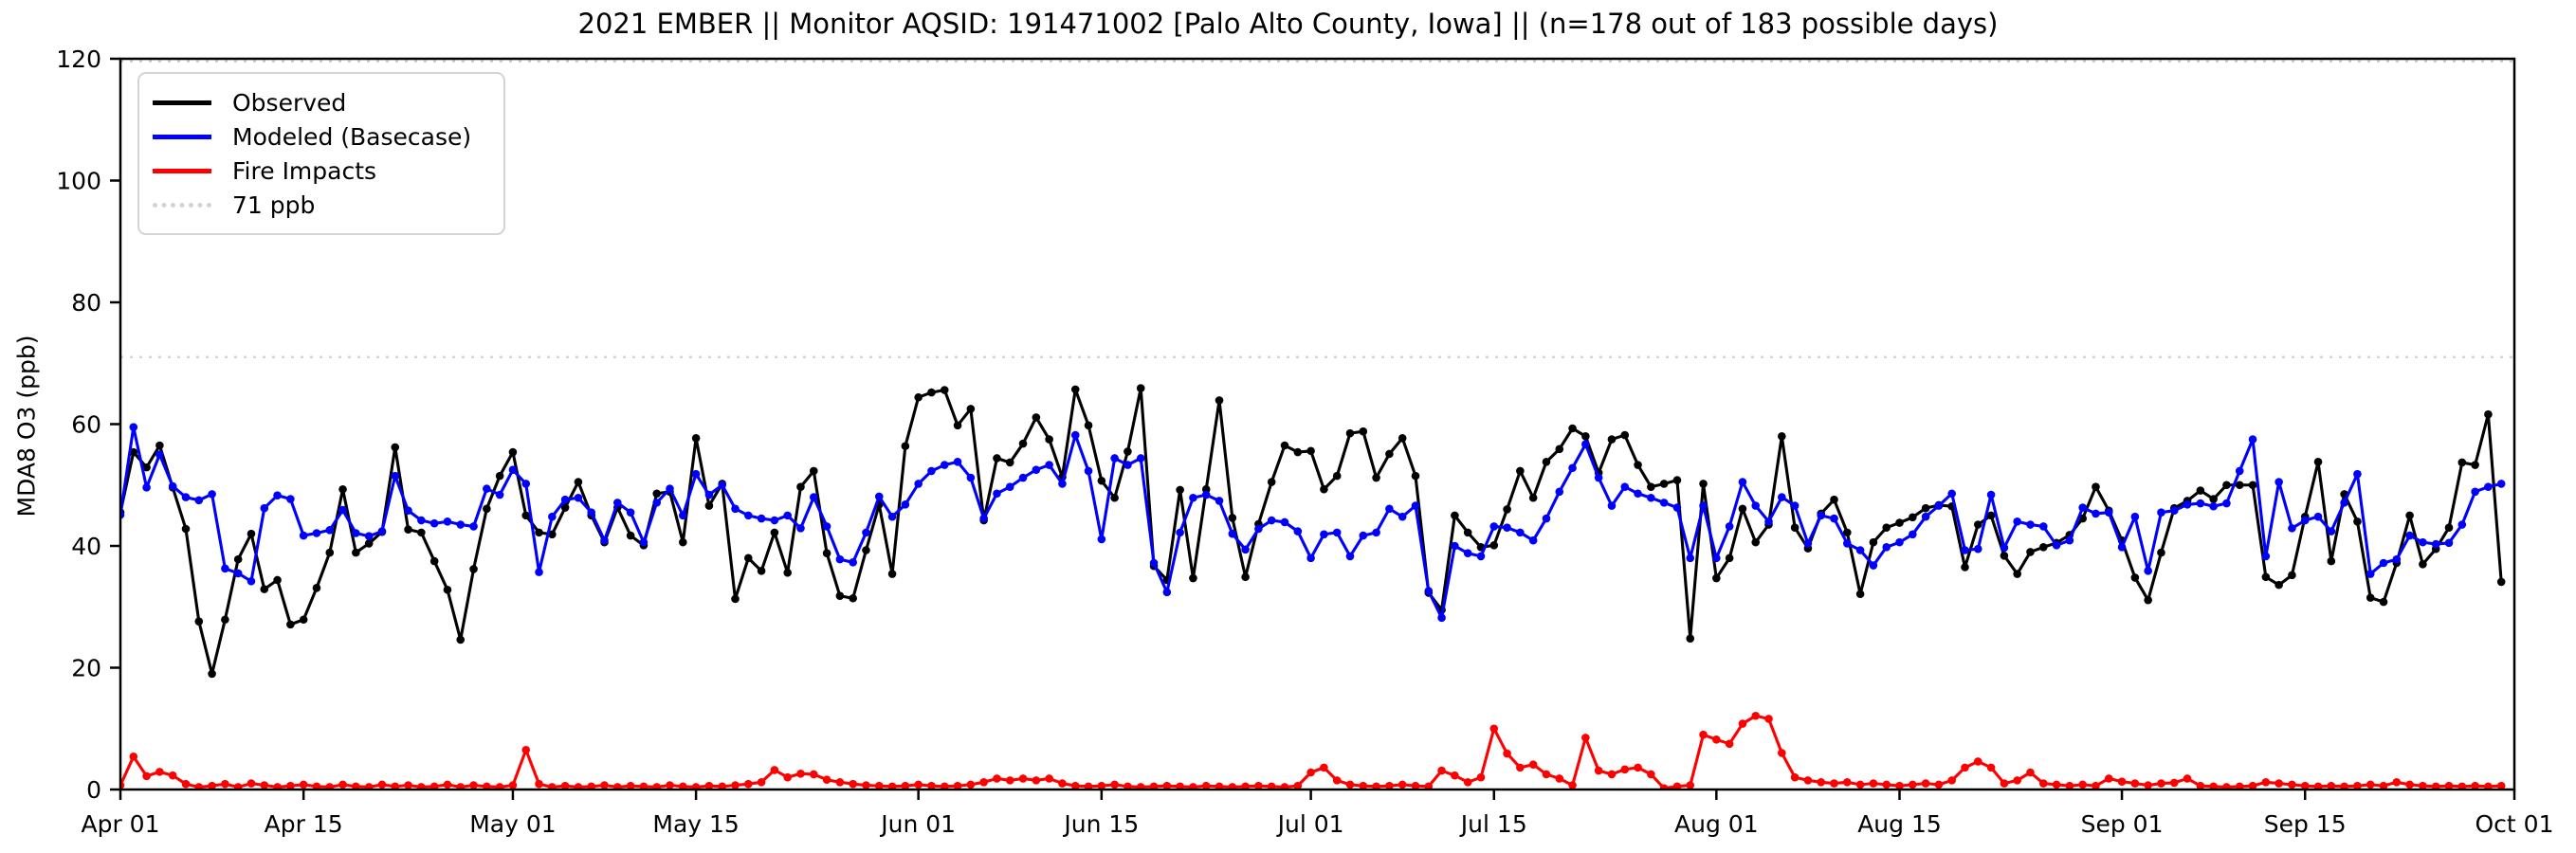 This screenshot has height=853, width=2576. I want to click on y-tick-label: 120, so click(78, 59).